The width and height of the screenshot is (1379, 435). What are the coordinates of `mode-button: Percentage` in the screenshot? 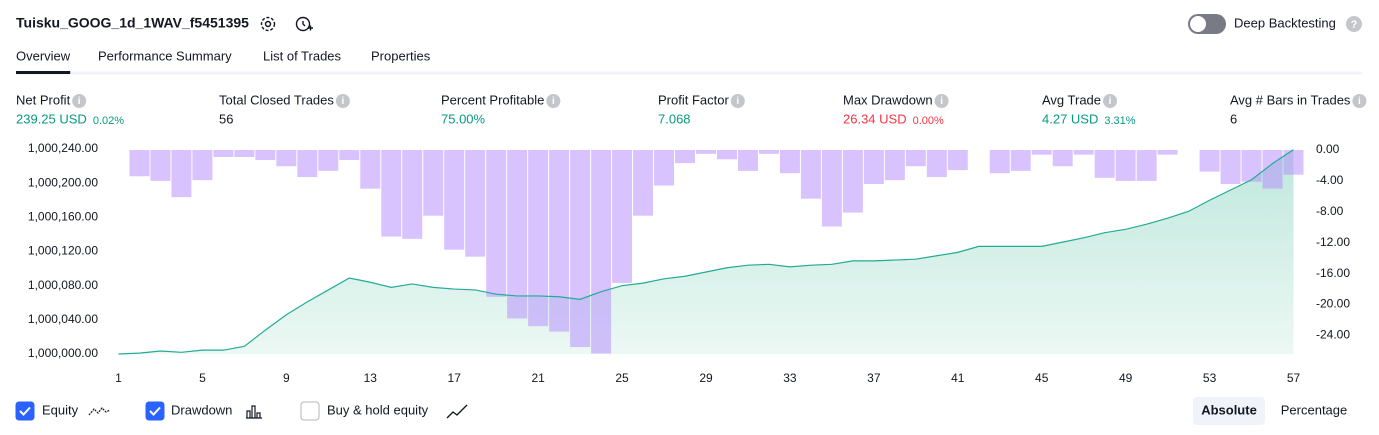 It's located at (1314, 409).